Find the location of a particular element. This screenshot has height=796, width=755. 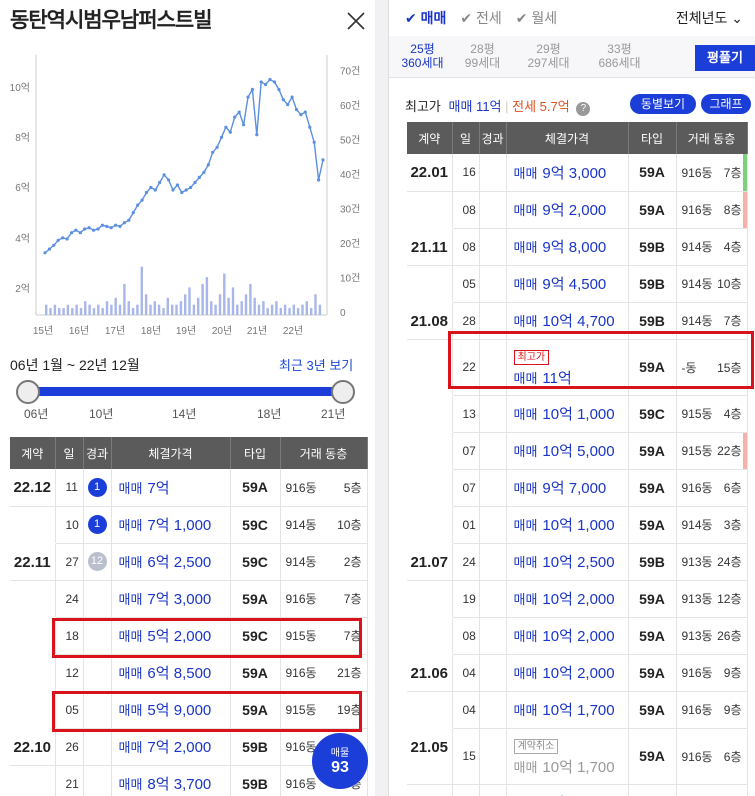

table-row: 08 매매 10억 2,000 59A 913동 26층 is located at coordinates (577, 636).